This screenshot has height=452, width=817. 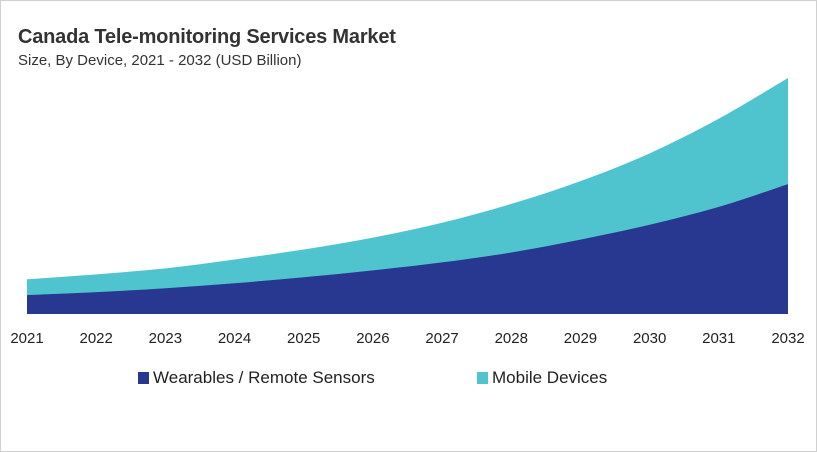 I want to click on x-tick-label: 2029, so click(x=580, y=338).